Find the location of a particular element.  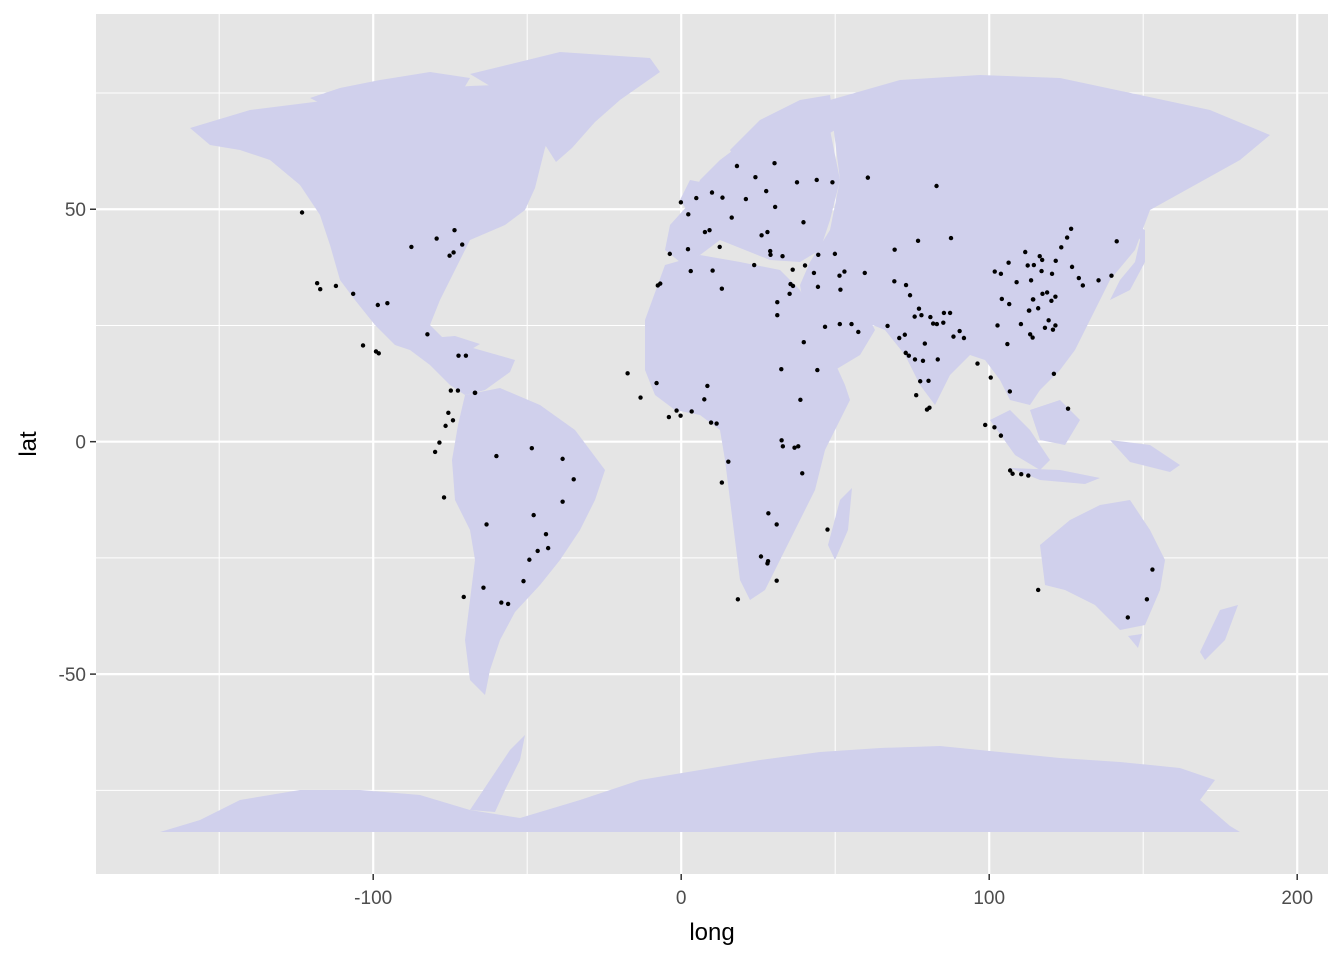

x-tick-label: 100 is located at coordinates (989, 898).